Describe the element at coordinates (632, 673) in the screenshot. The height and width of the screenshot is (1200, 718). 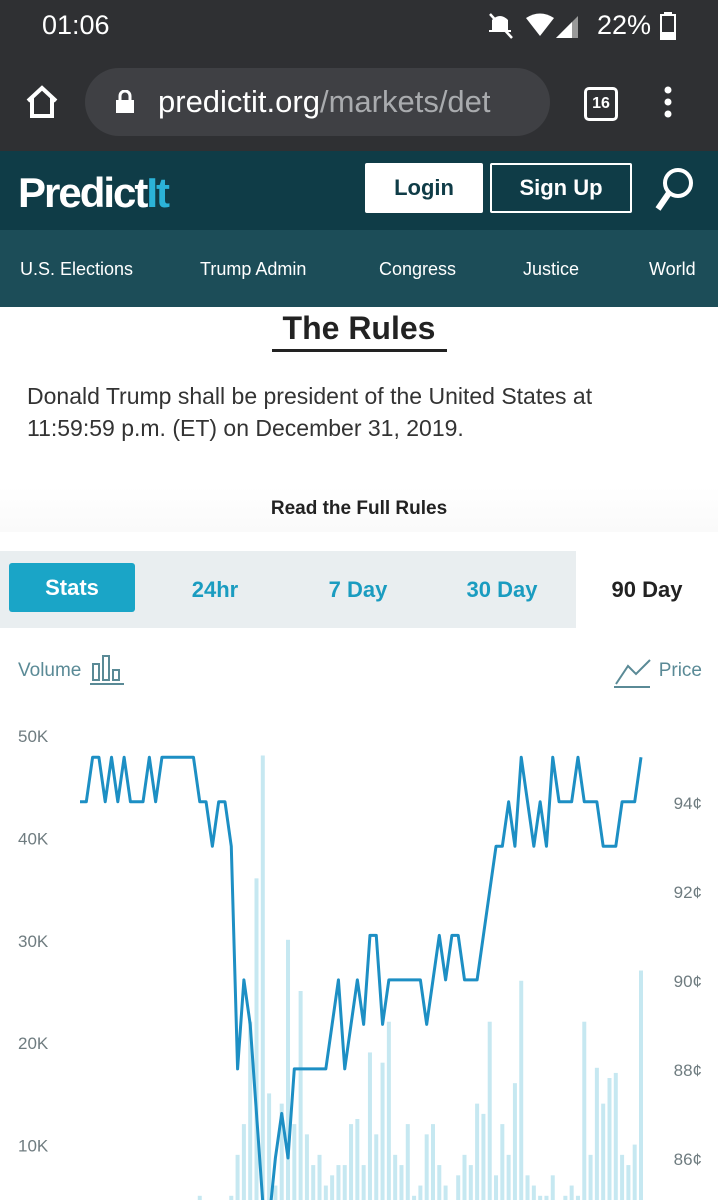
I see `price-icon` at that location.